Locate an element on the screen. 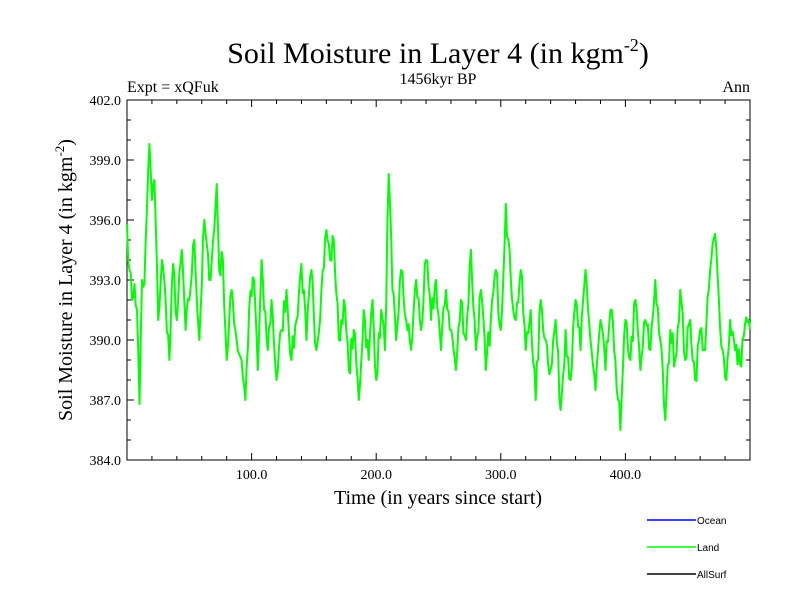  x-tick-label: 100.0 is located at coordinates (252, 475).